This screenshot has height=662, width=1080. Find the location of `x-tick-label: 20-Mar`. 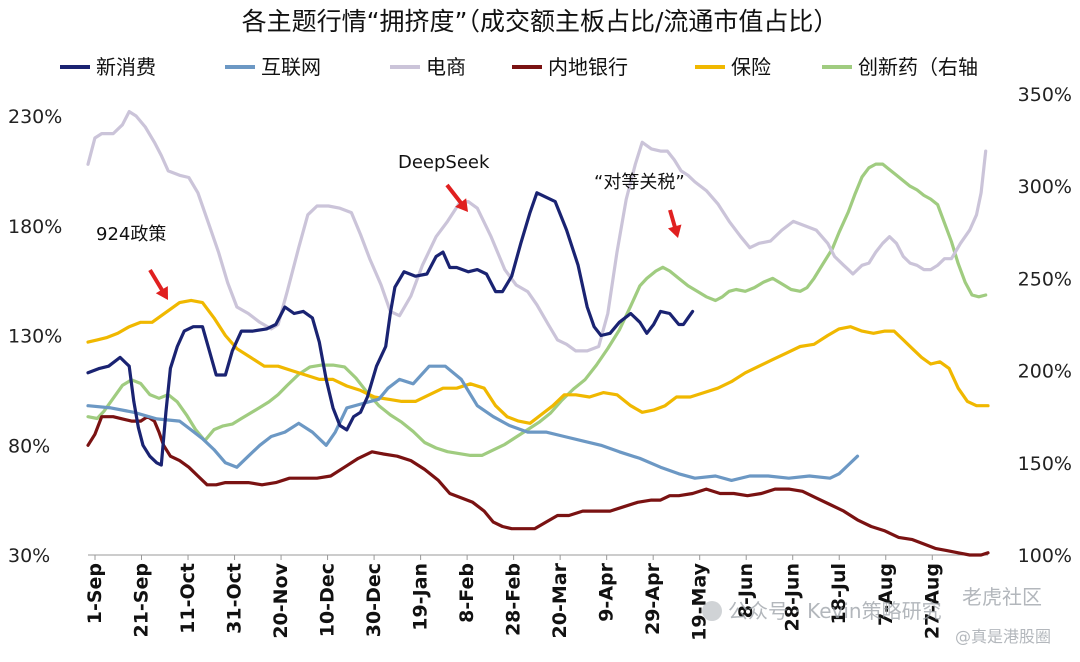

x-tick-label: 20-Mar is located at coordinates (560, 600).